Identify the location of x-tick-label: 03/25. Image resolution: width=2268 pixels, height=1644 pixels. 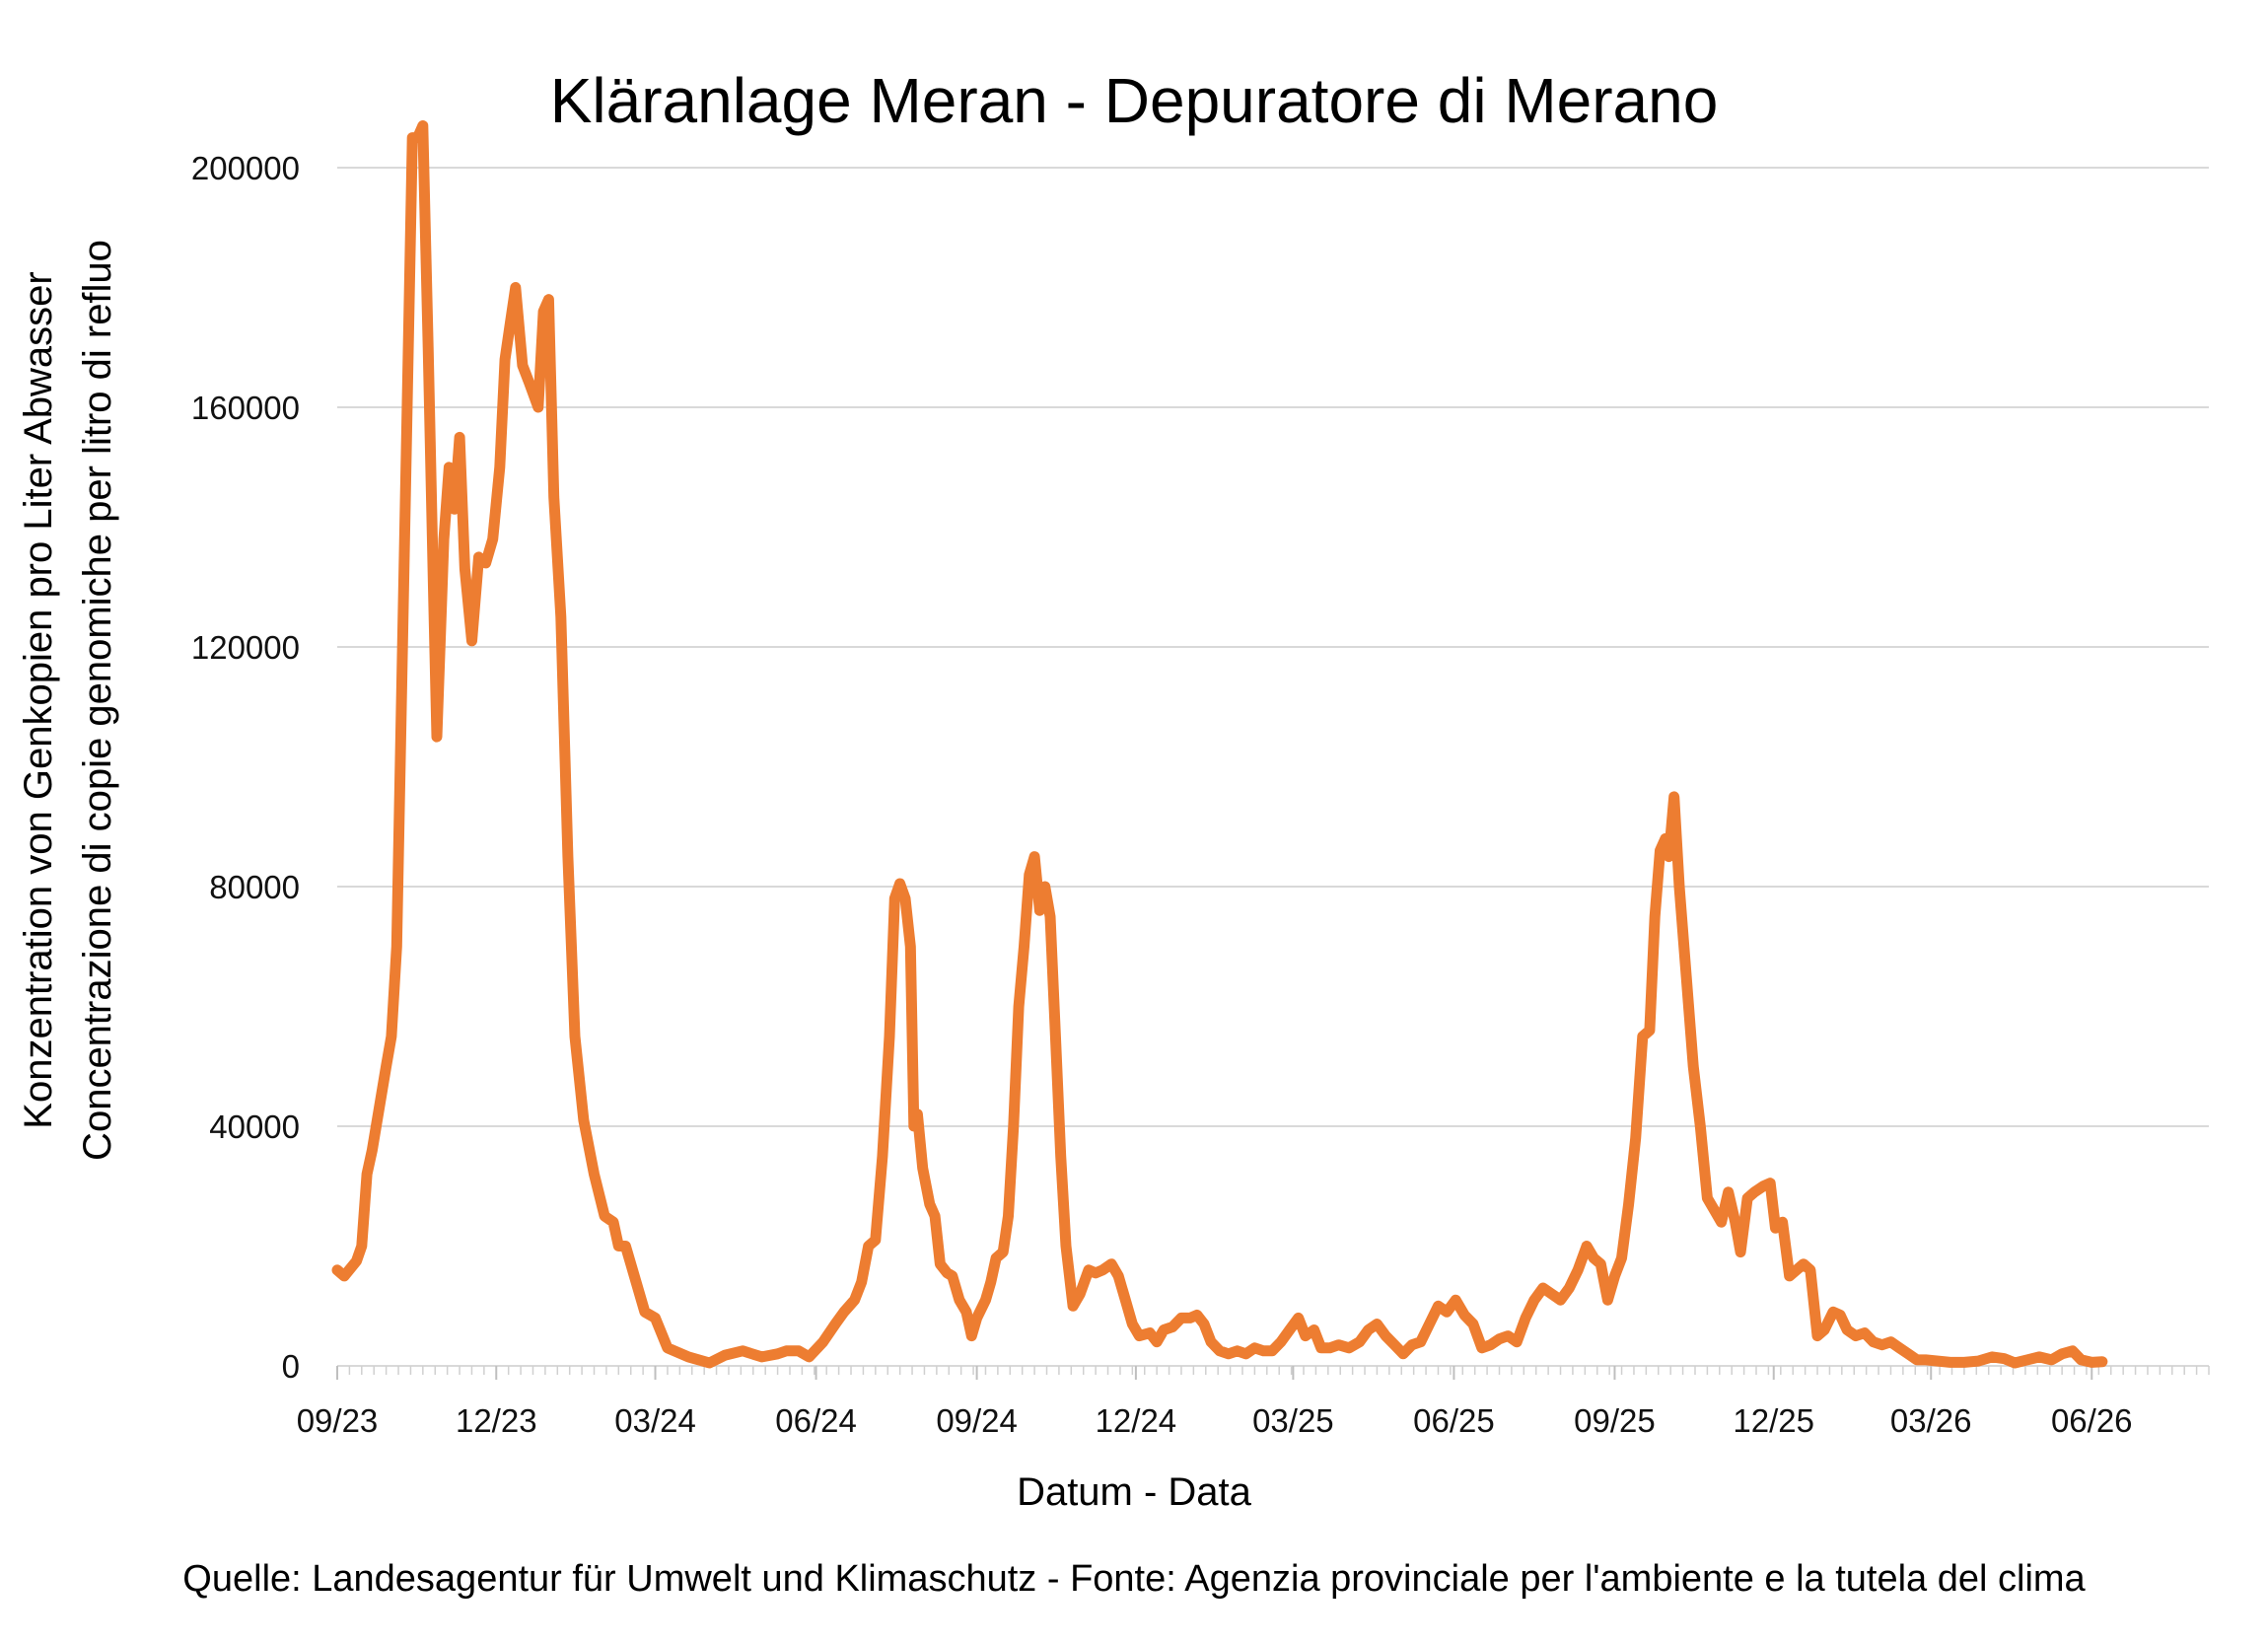
(1293, 1420).